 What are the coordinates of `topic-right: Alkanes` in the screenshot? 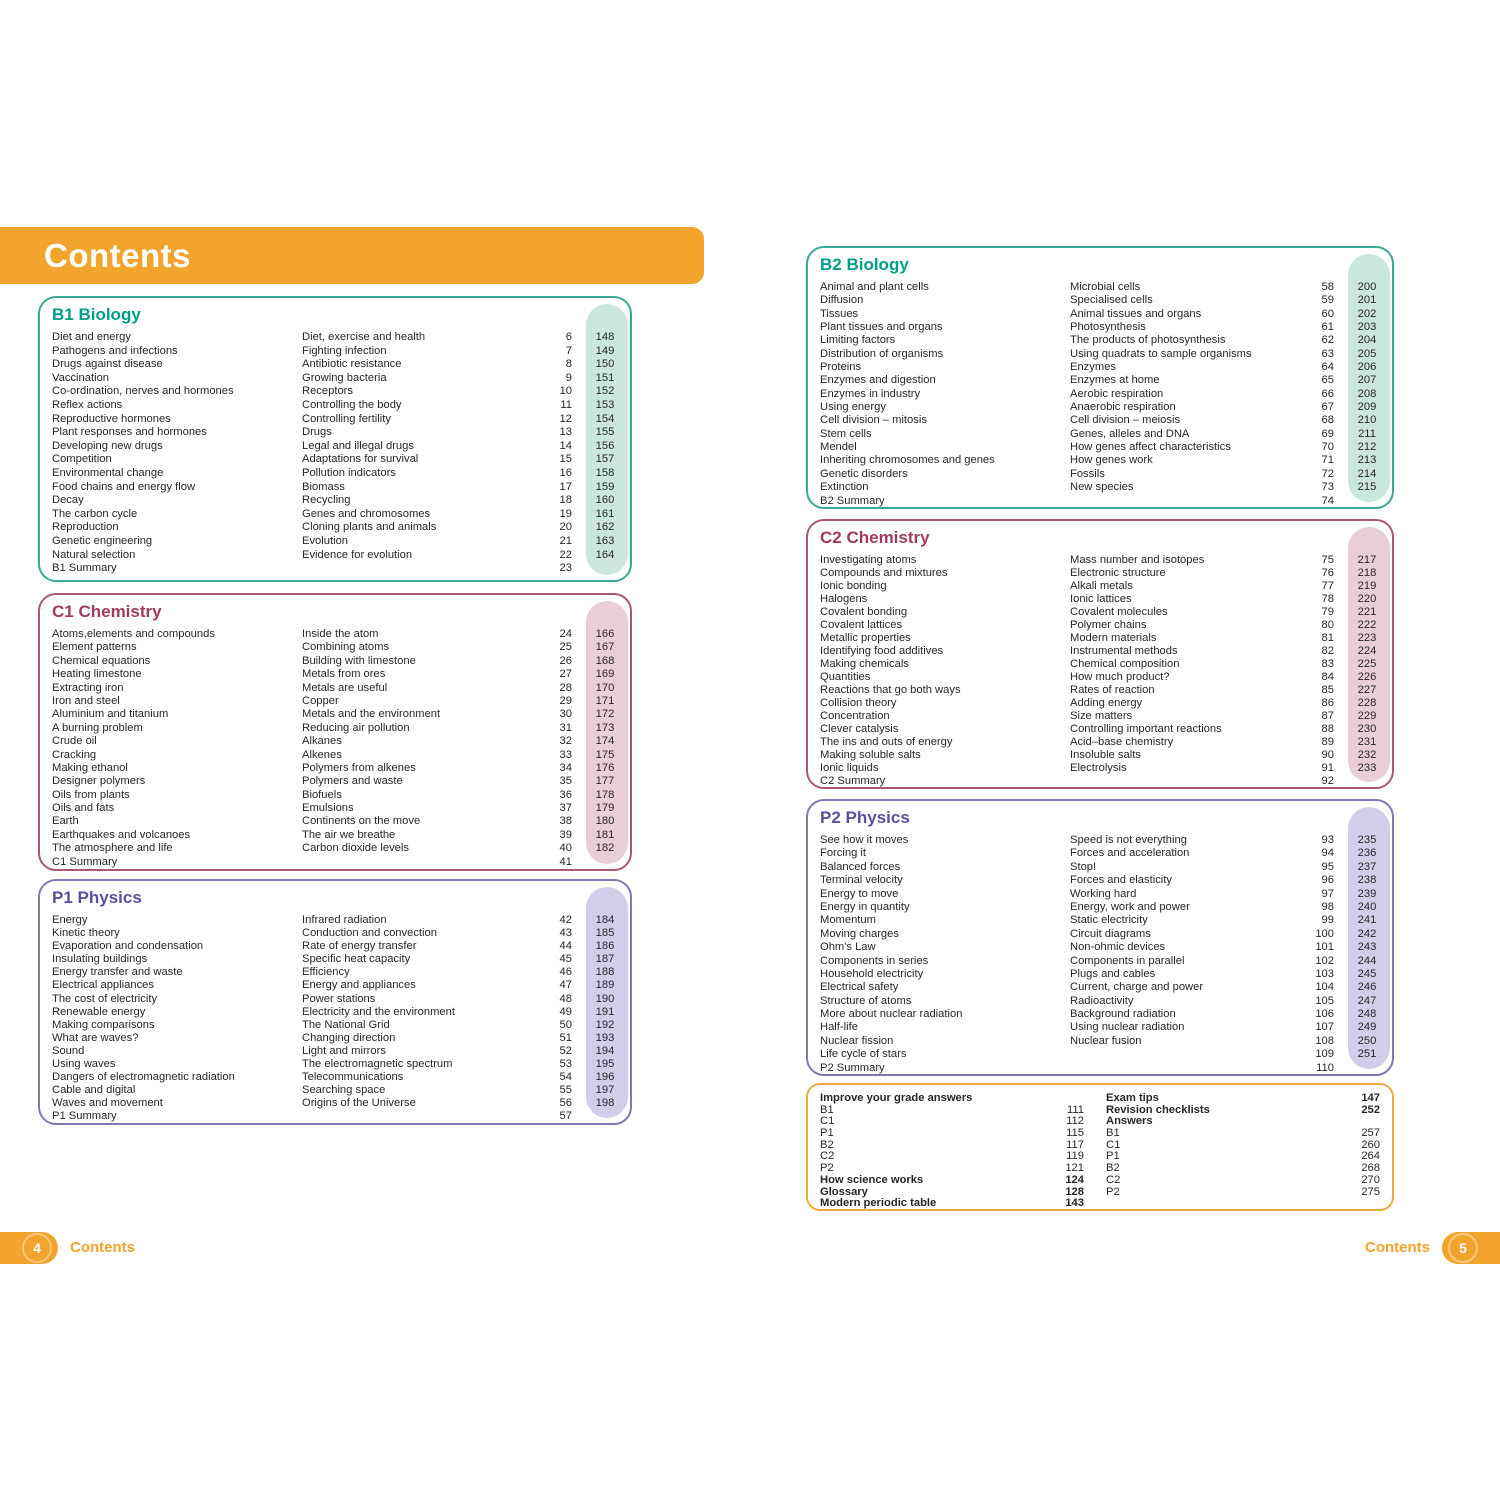 It's located at (322, 741).